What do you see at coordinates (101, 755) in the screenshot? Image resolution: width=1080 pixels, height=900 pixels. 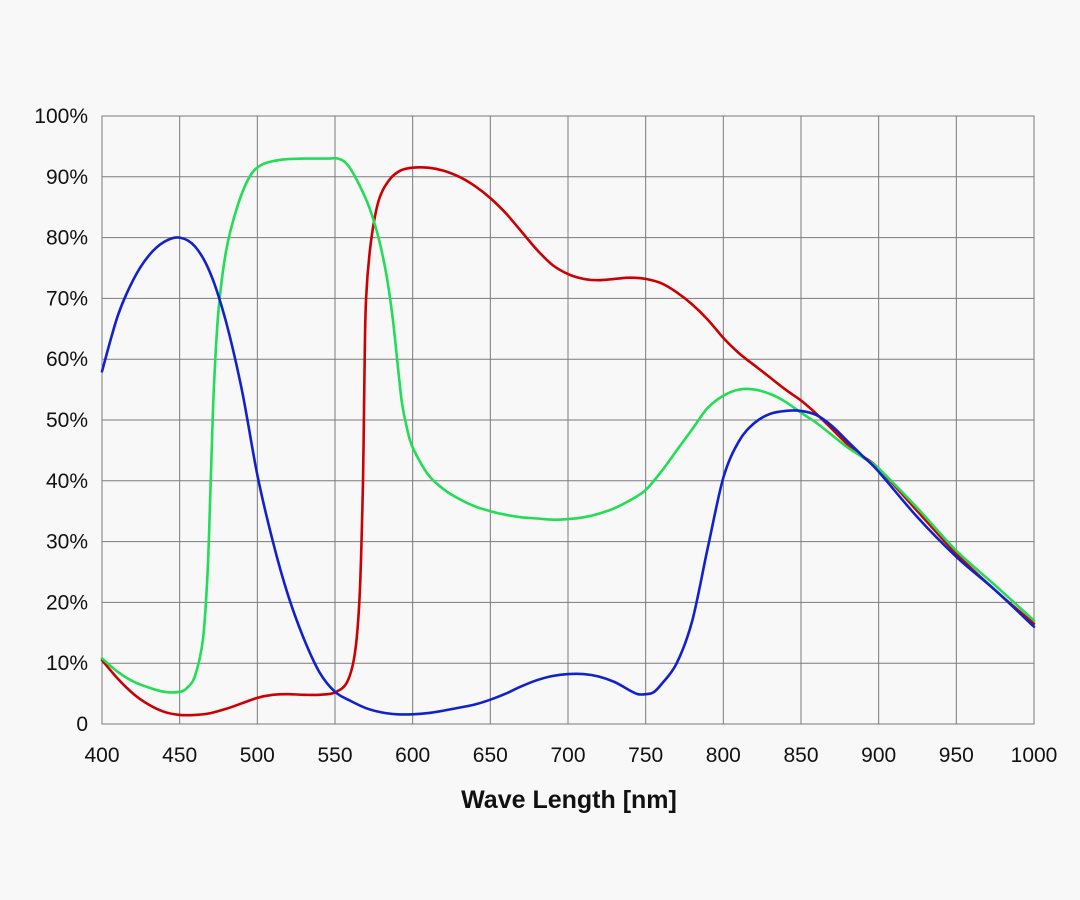 I see `x-tick-label: 400` at bounding box center [101, 755].